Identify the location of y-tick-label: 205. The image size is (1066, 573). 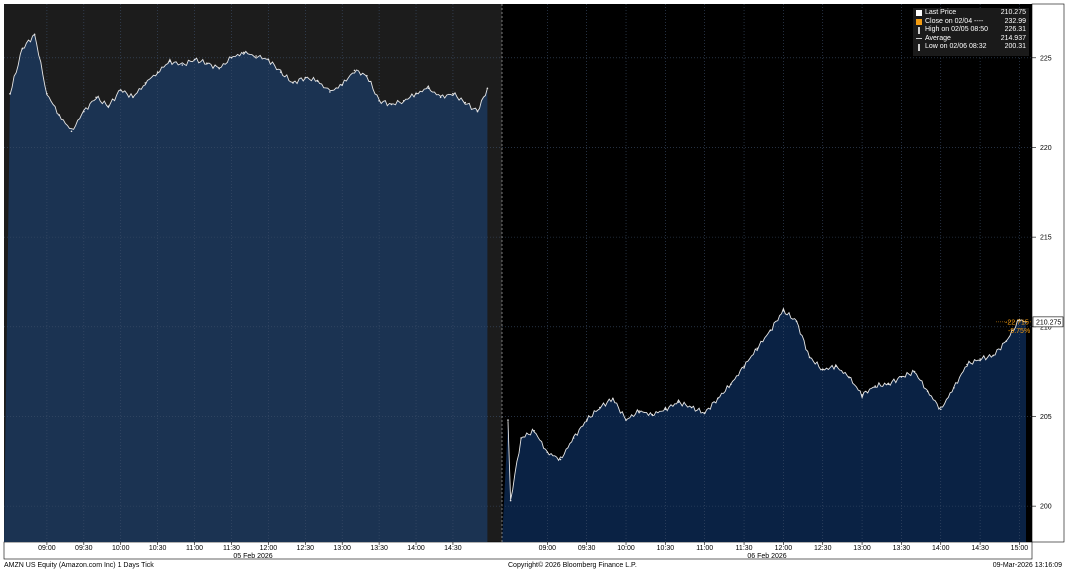
(1046, 417).